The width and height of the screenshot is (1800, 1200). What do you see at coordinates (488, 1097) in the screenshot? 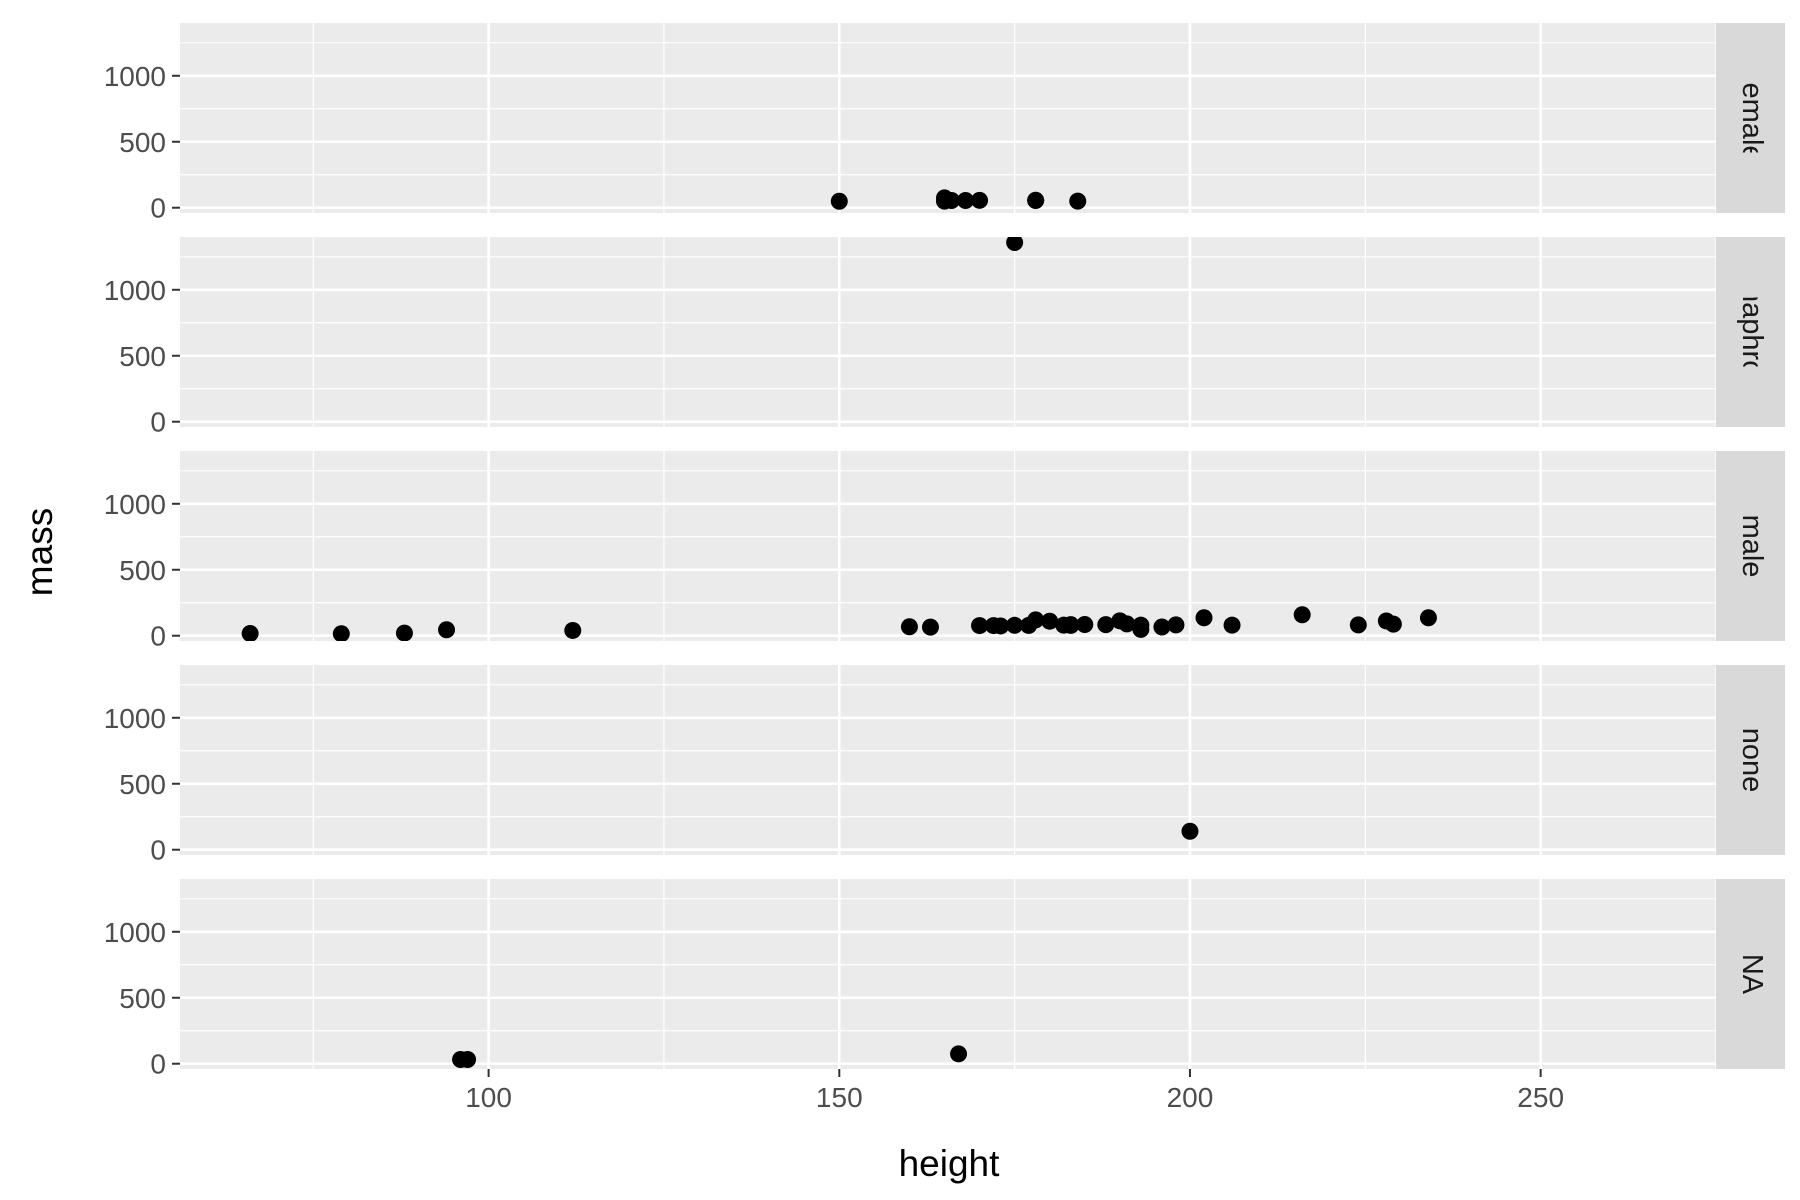
I see `x-tick-label: 100` at bounding box center [488, 1097].